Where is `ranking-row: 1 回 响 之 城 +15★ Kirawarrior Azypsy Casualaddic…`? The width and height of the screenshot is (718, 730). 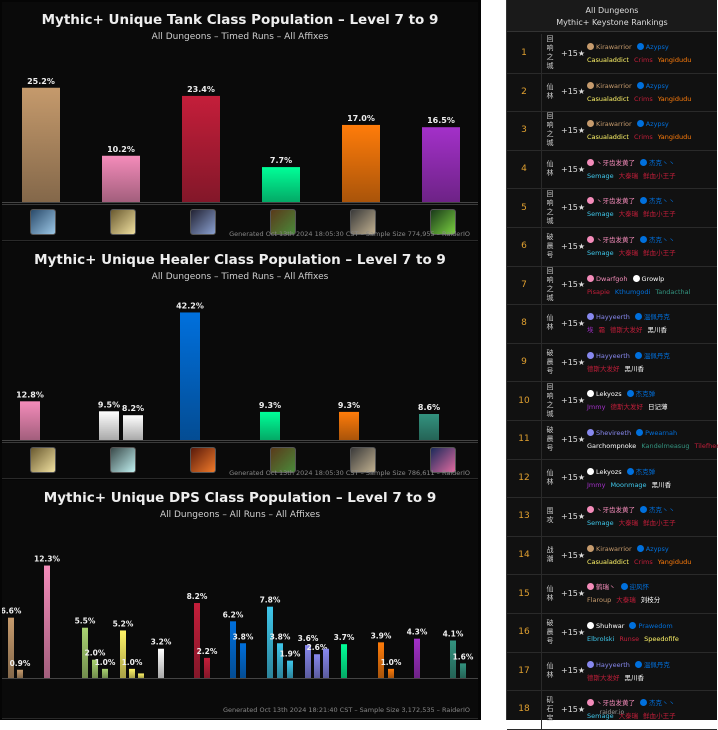
ranking-row: 1 回 响 之 城 +15★ Kirawarrior Azypsy Casualaddic… is located at coordinates (612, 54).